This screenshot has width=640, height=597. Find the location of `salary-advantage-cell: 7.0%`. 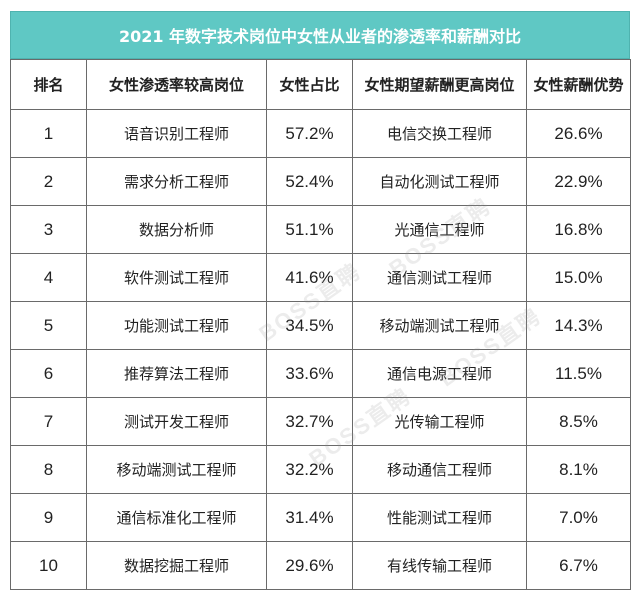

salary-advantage-cell: 7.0% is located at coordinates (578, 517).